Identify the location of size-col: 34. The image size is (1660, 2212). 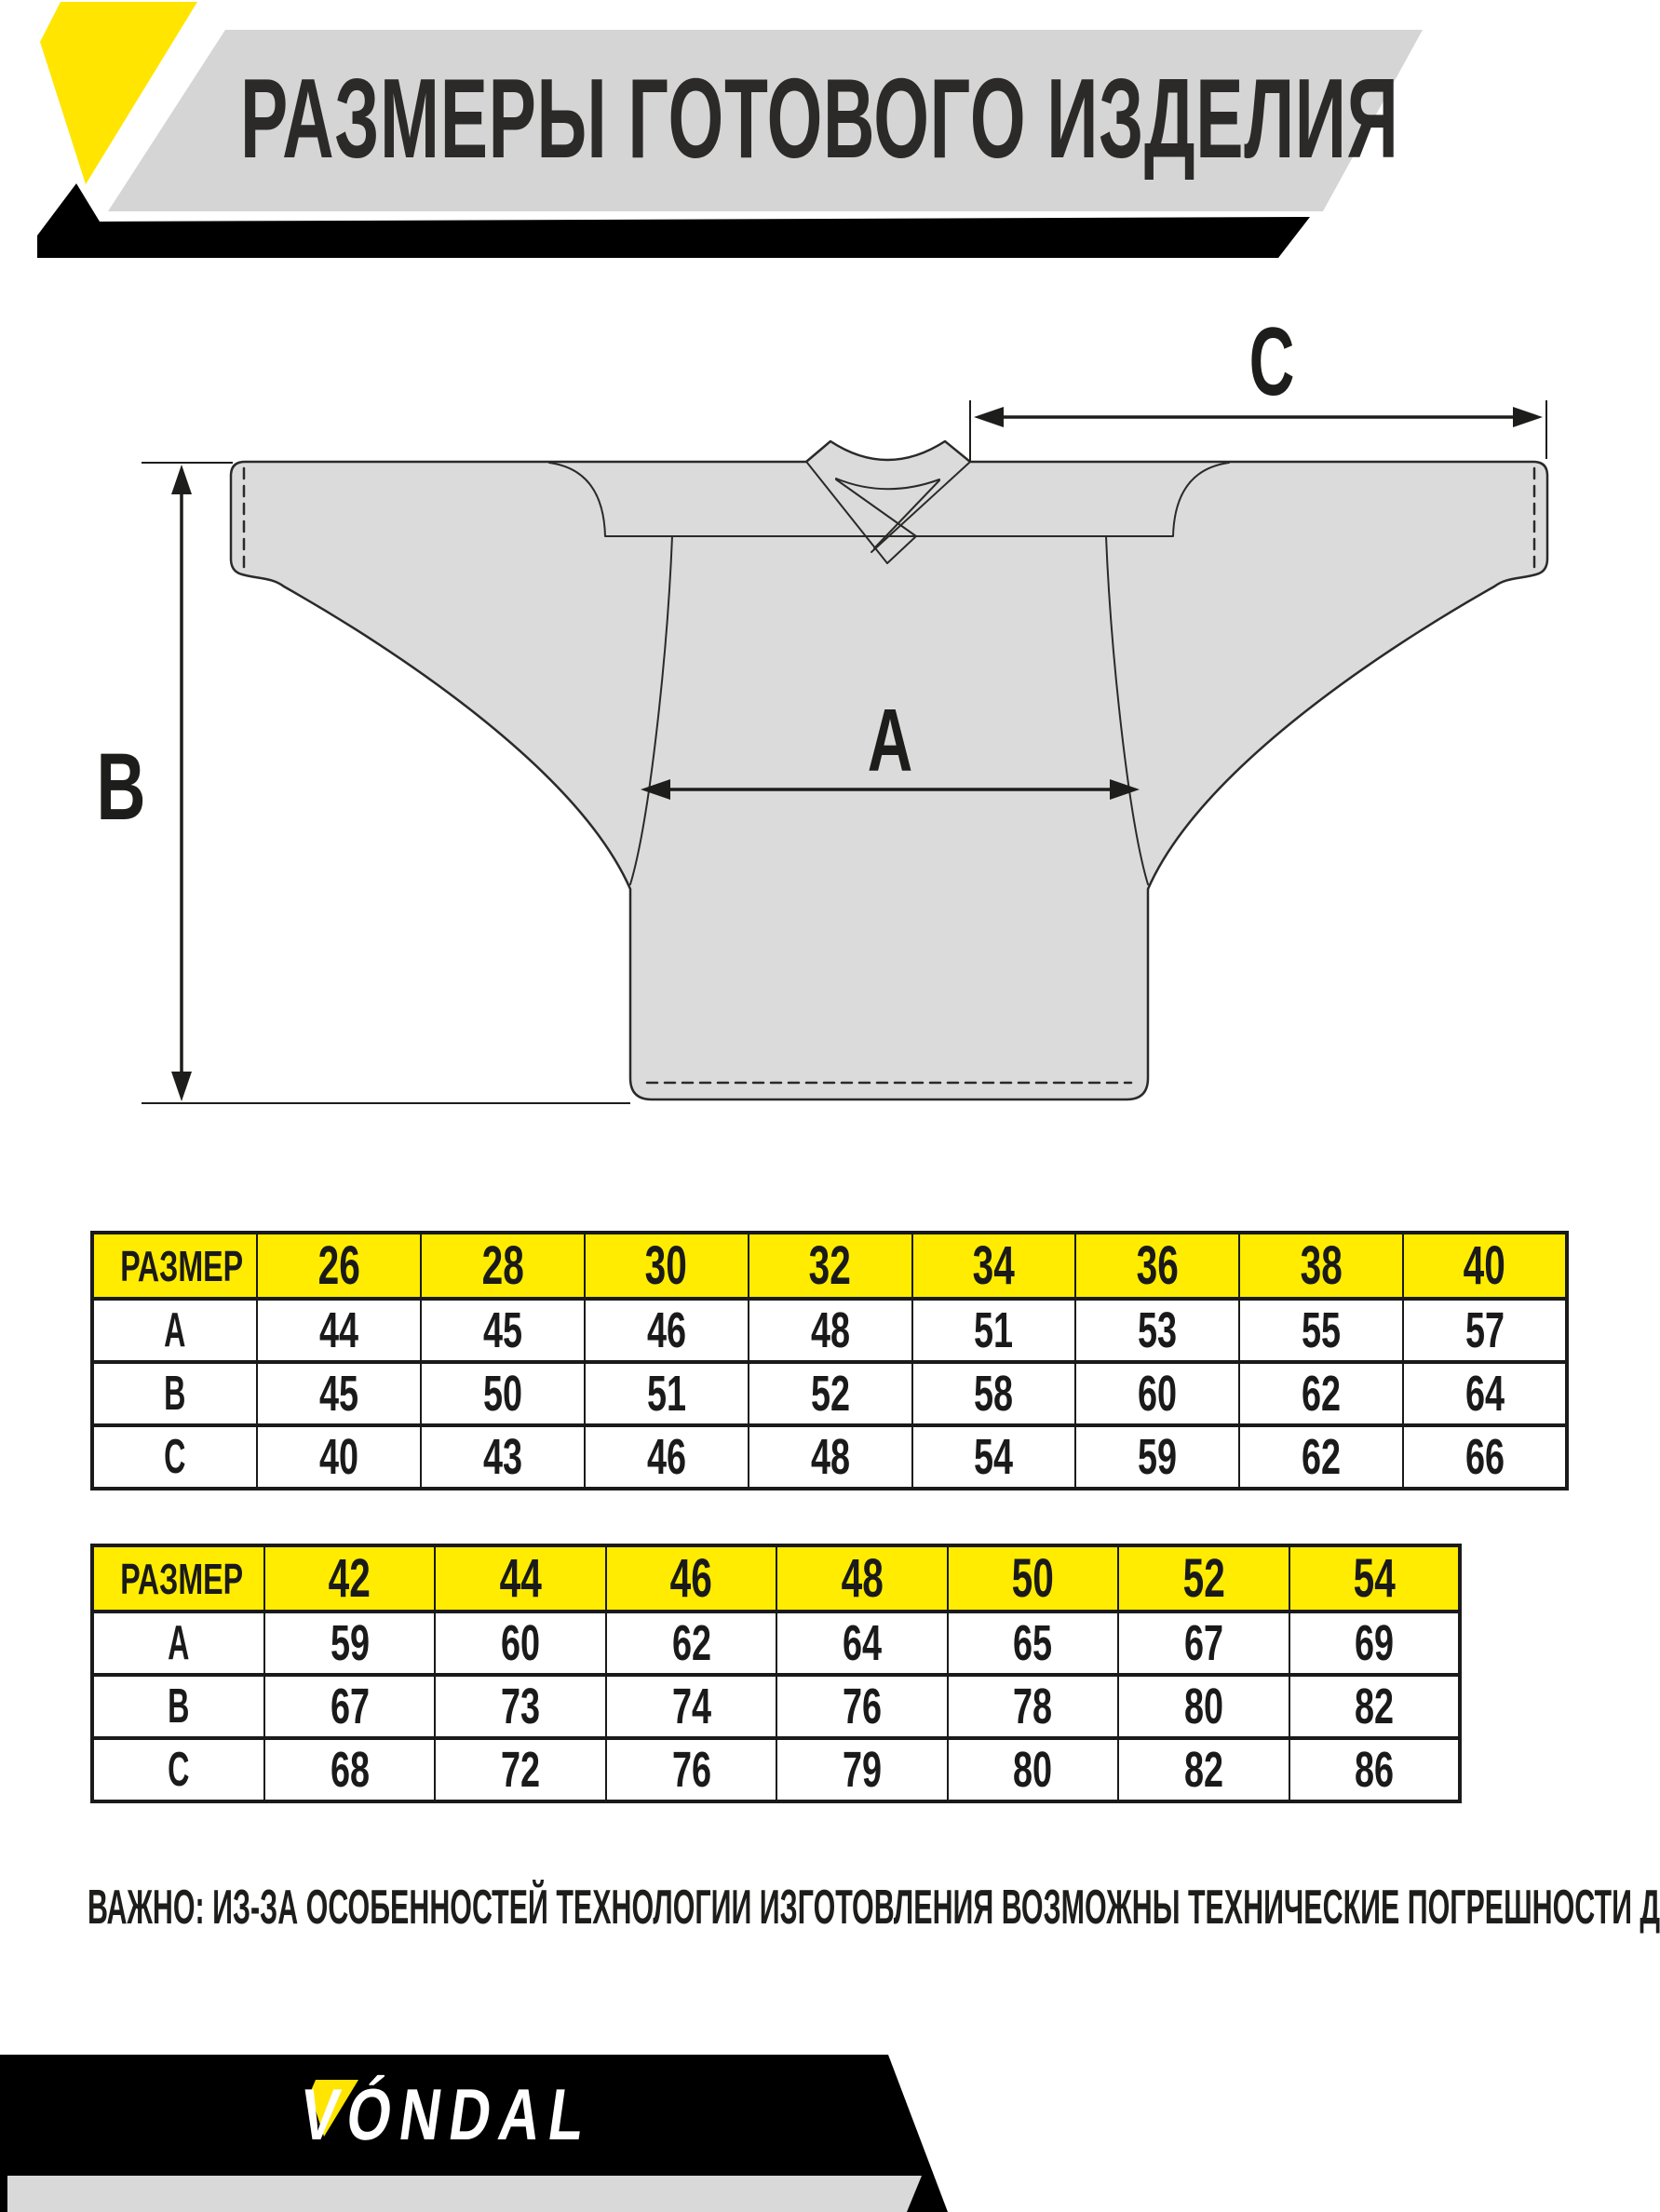
(994, 1265).